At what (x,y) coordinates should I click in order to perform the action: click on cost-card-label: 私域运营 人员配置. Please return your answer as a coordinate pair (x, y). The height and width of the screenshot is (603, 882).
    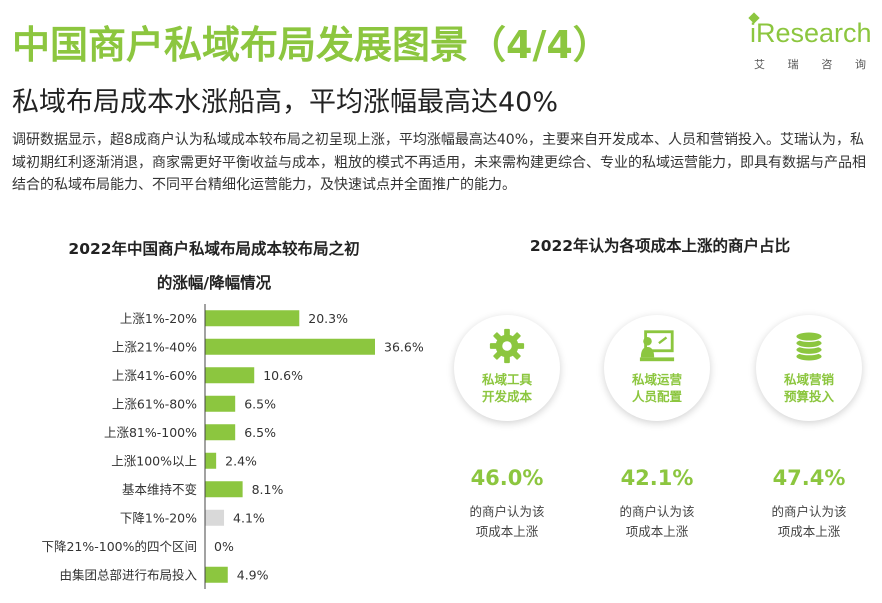
    Looking at the image, I should click on (657, 388).